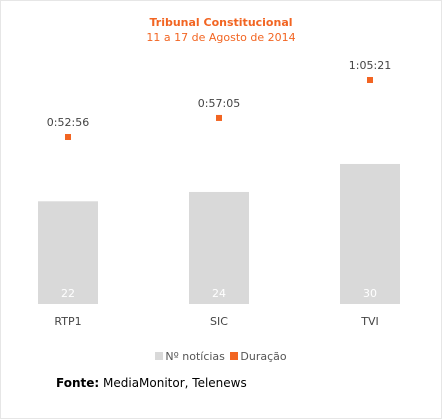 The height and width of the screenshot is (419, 442). Describe the element at coordinates (67, 321) in the screenshot. I see `category-label-rtp1: RTP1` at that location.